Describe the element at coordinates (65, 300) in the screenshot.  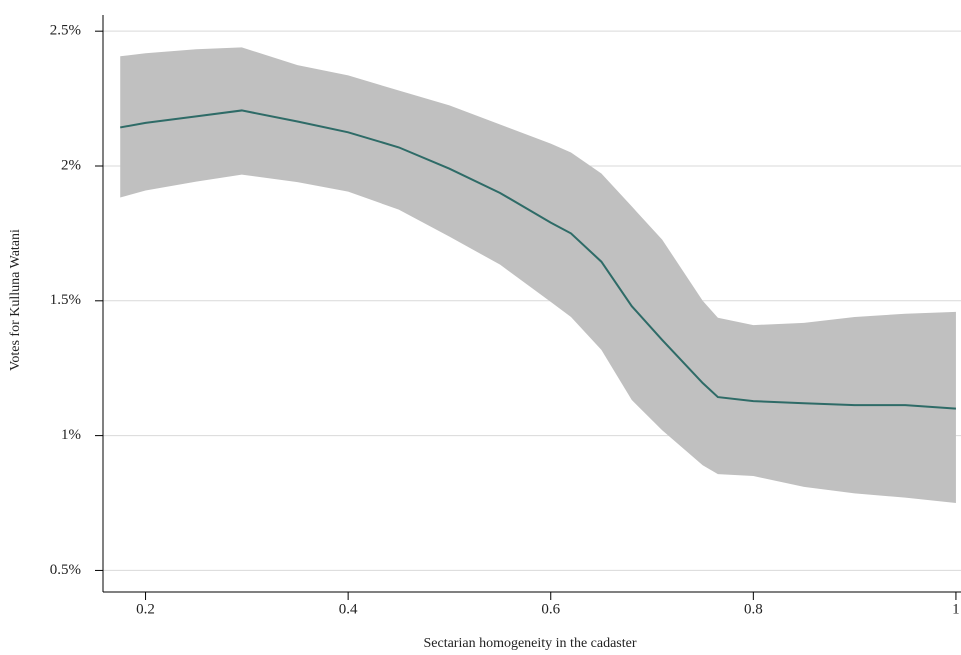
I see `y-tick-label: 1.5%` at that location.